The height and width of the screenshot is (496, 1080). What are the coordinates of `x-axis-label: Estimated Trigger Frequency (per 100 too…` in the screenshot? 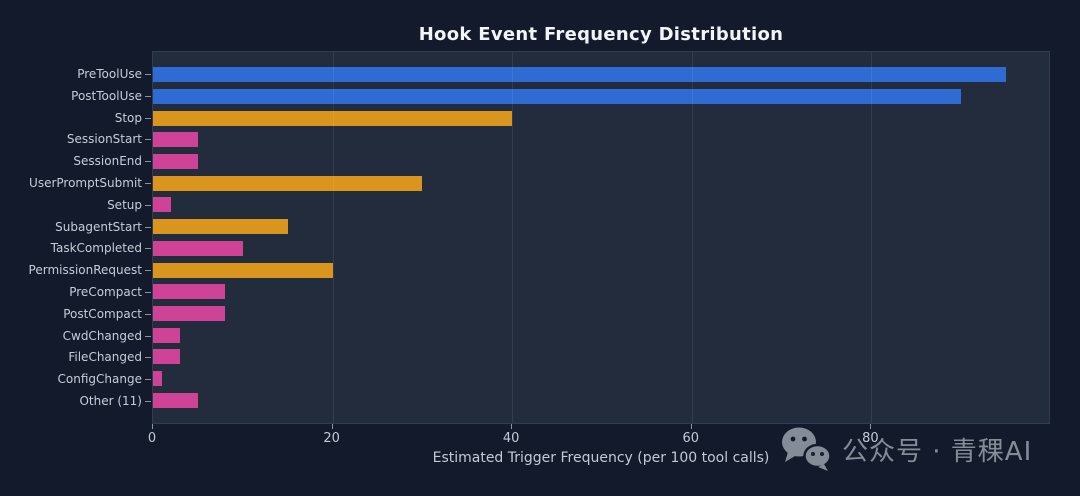 It's located at (601, 458).